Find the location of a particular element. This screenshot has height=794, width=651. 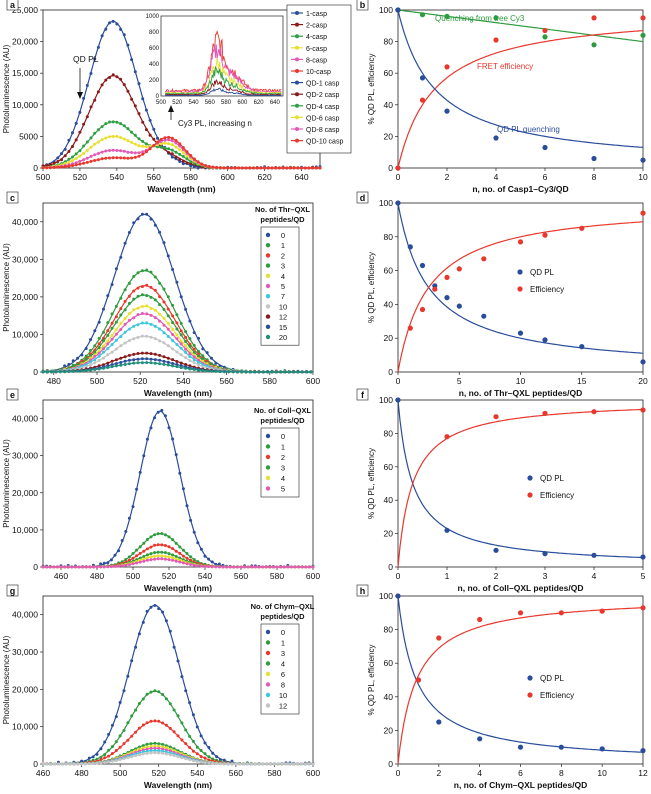

y-axis-label: % QD PL, efficiency is located at coordinates (371, 287).